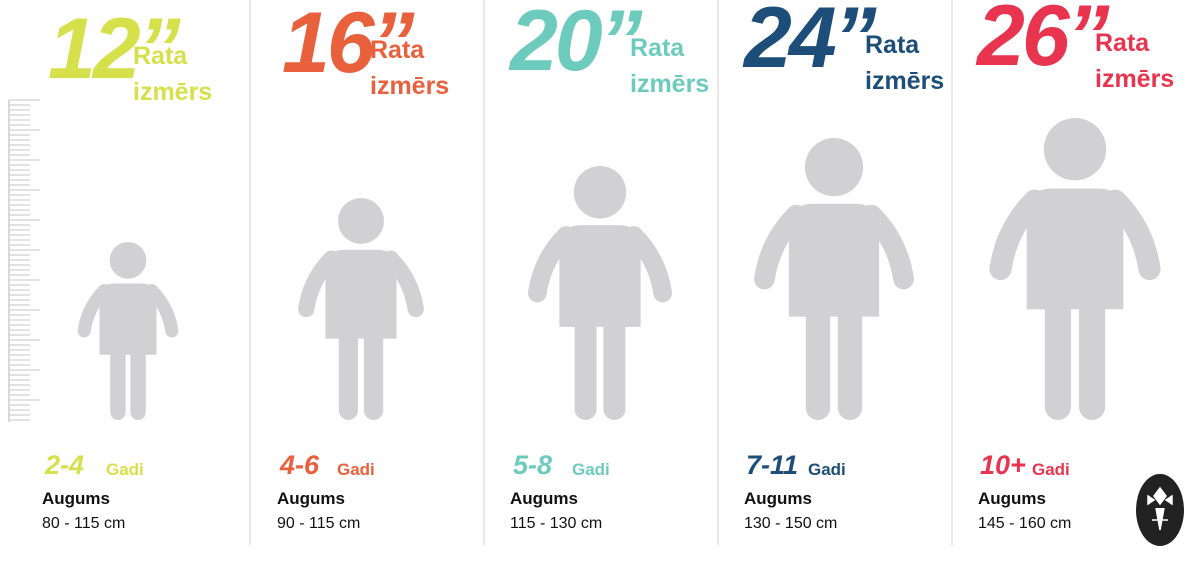  Describe the element at coordinates (772, 465) in the screenshot. I see `age-range: 7-11` at that location.